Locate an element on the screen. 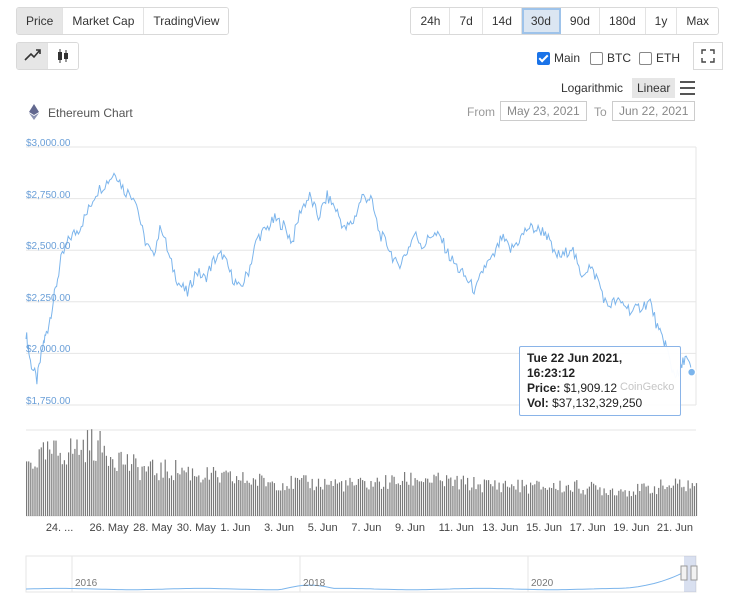 This screenshot has width=735, height=600. from-date-input: May 23, 2021 is located at coordinates (543, 111).